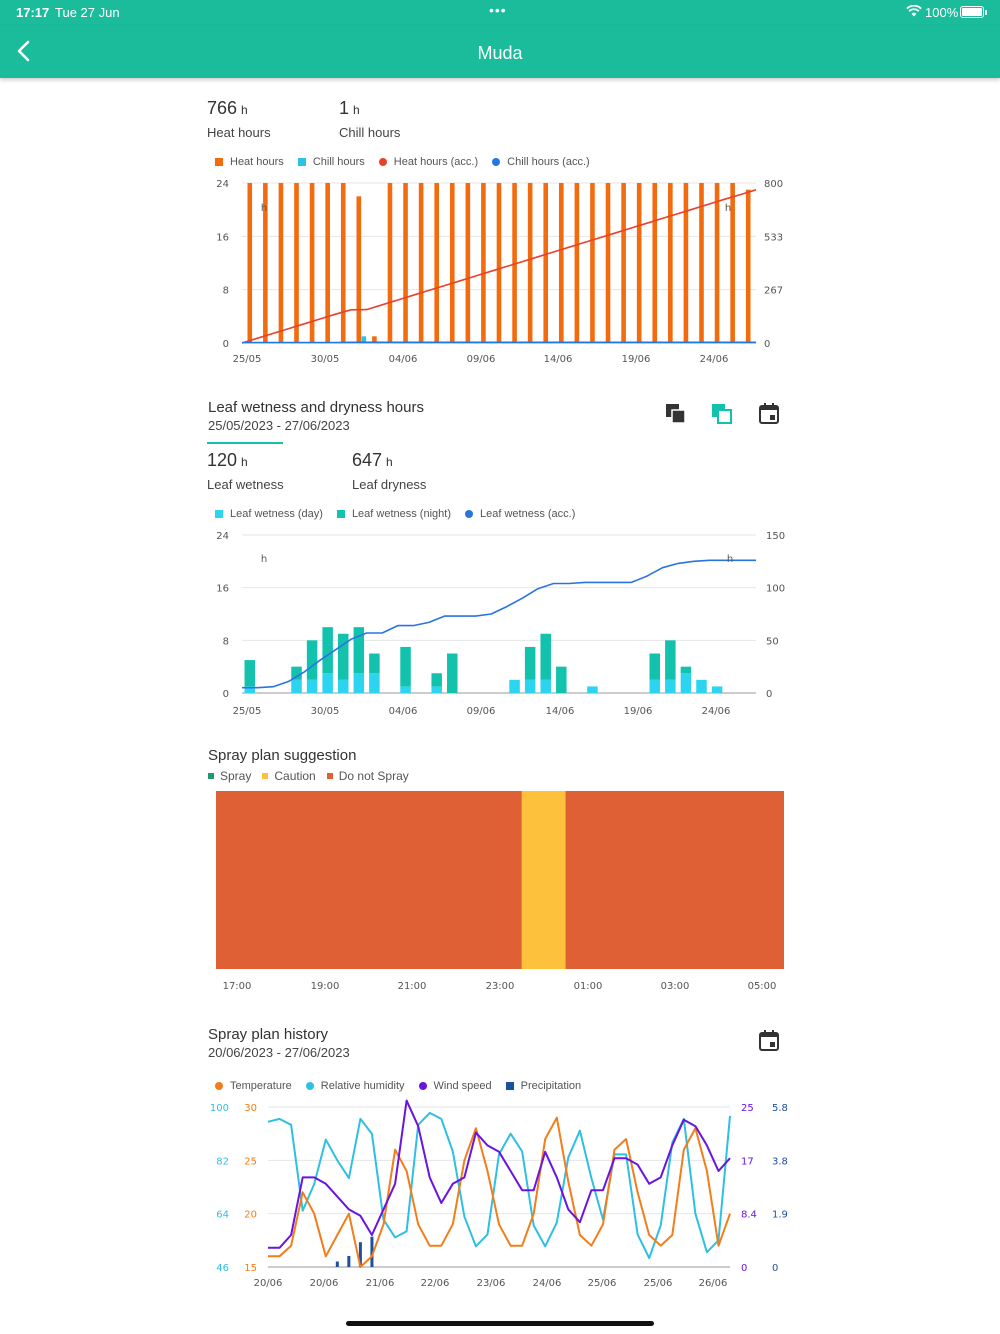 Image resolution: width=1000 pixels, height=1334 pixels. Describe the element at coordinates (500, 1323) in the screenshot. I see `home-indicator` at that location.